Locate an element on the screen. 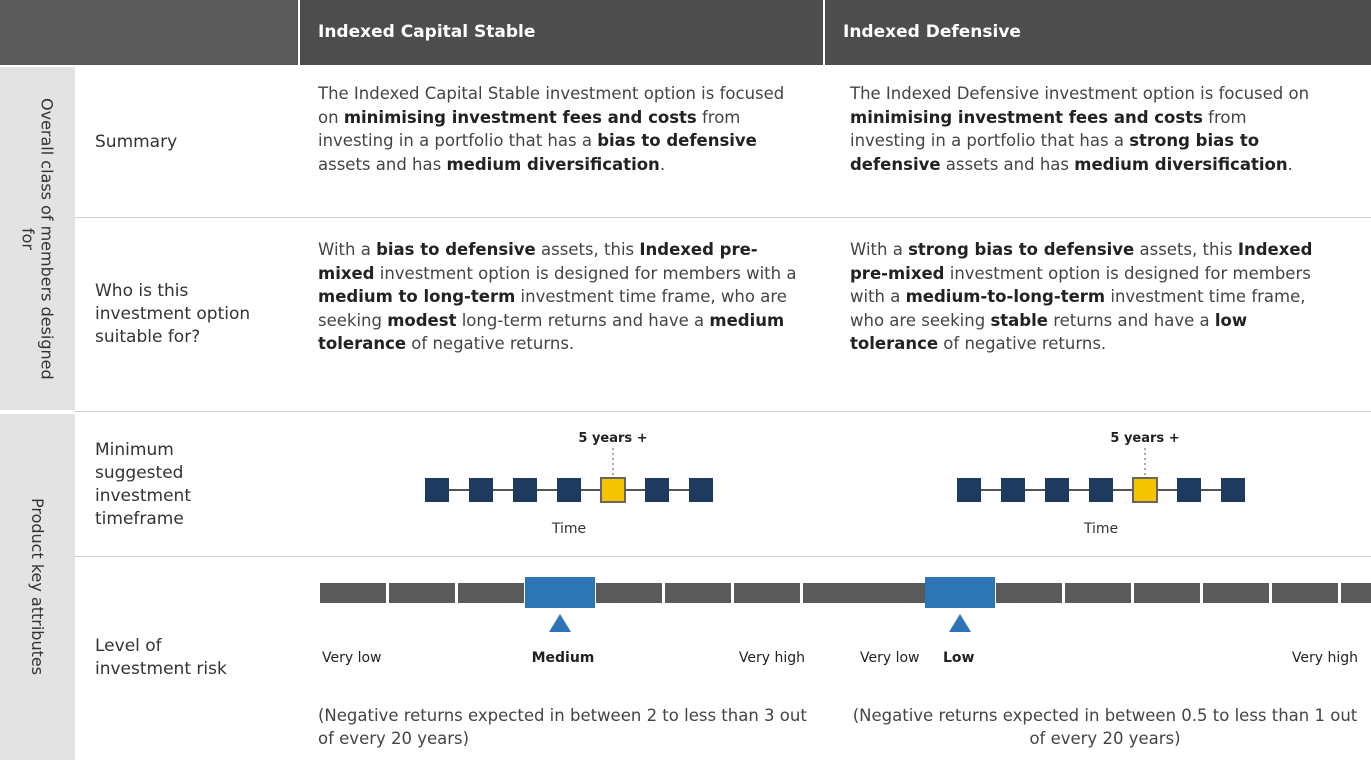  text-run: medium to long-term is located at coordinates (417, 296).